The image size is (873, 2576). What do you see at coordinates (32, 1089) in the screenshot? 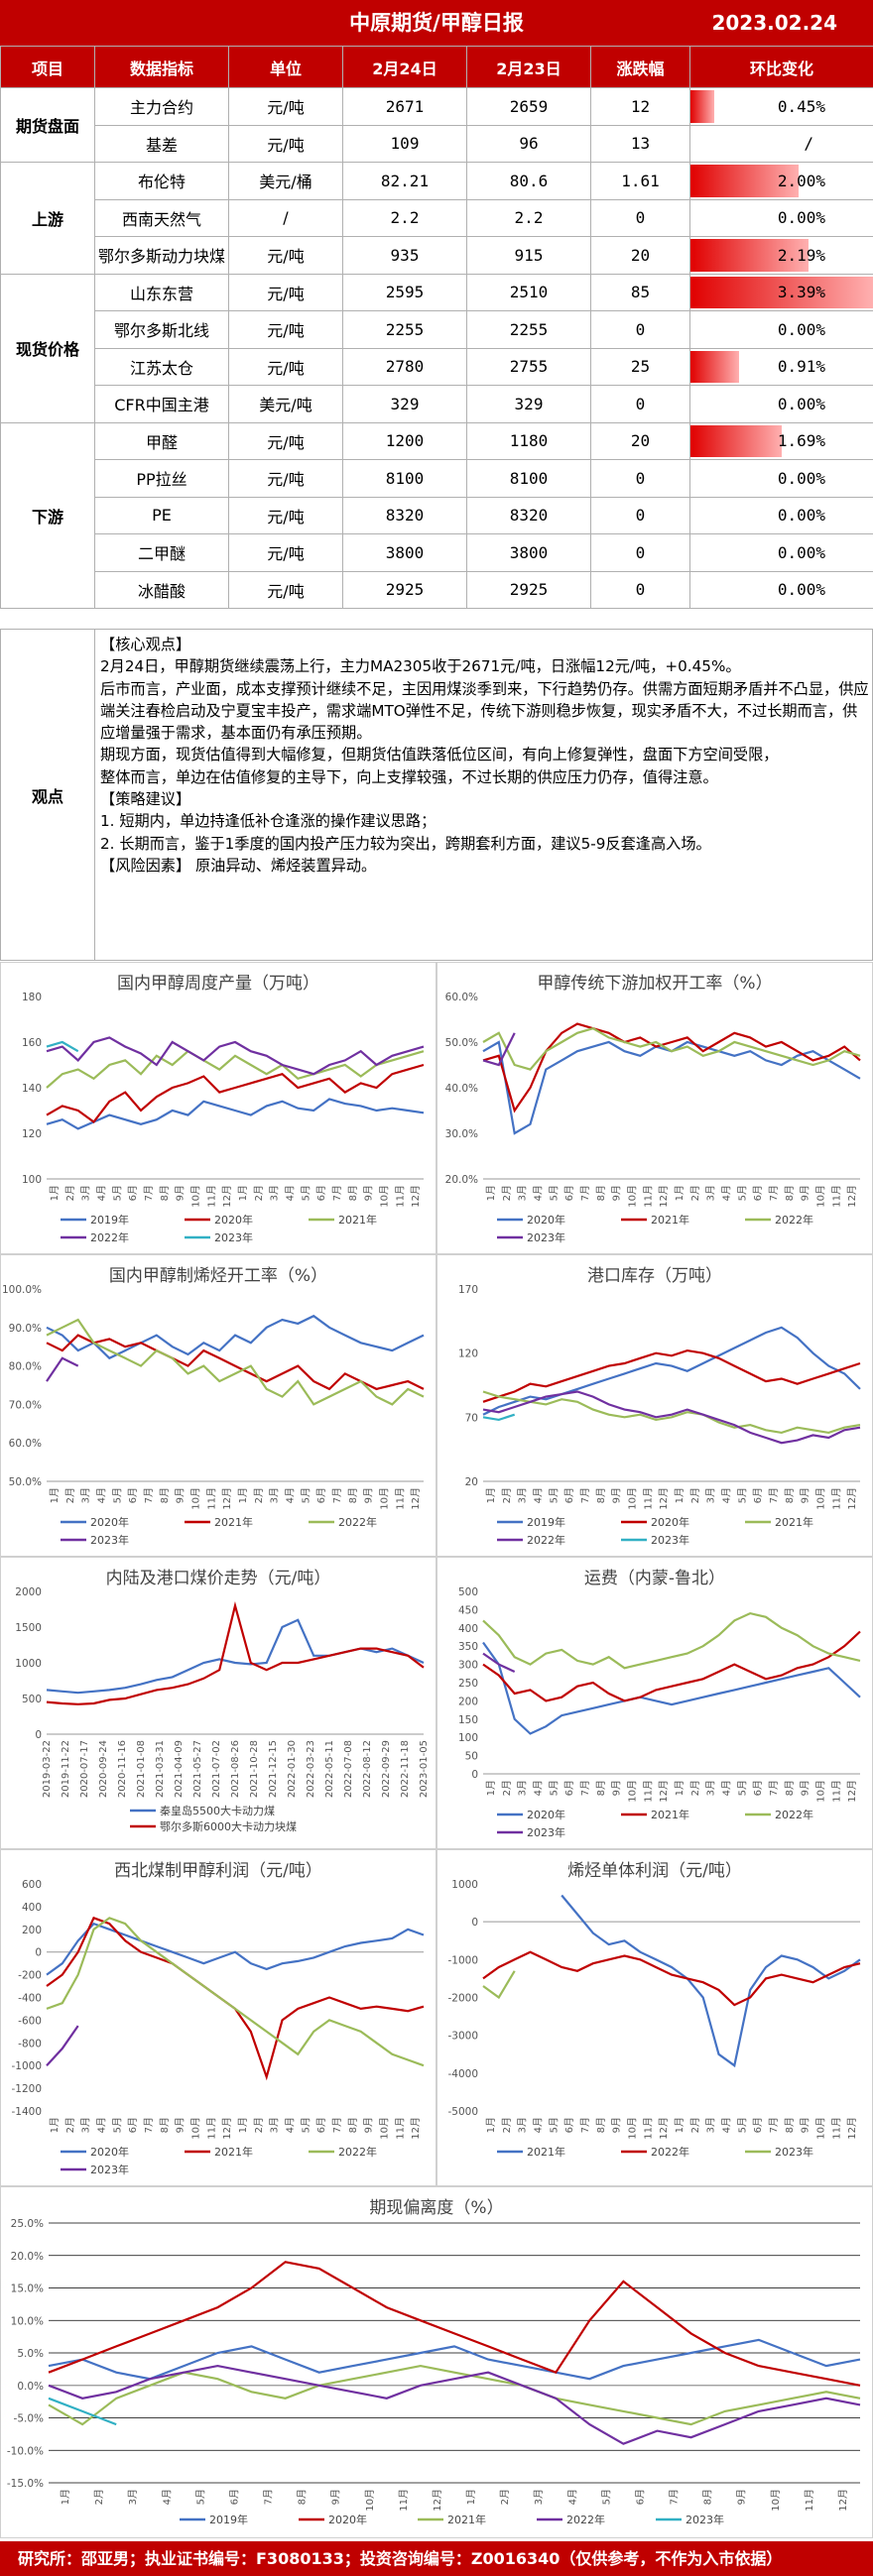
I see `y-tick-label: 140` at bounding box center [32, 1089].